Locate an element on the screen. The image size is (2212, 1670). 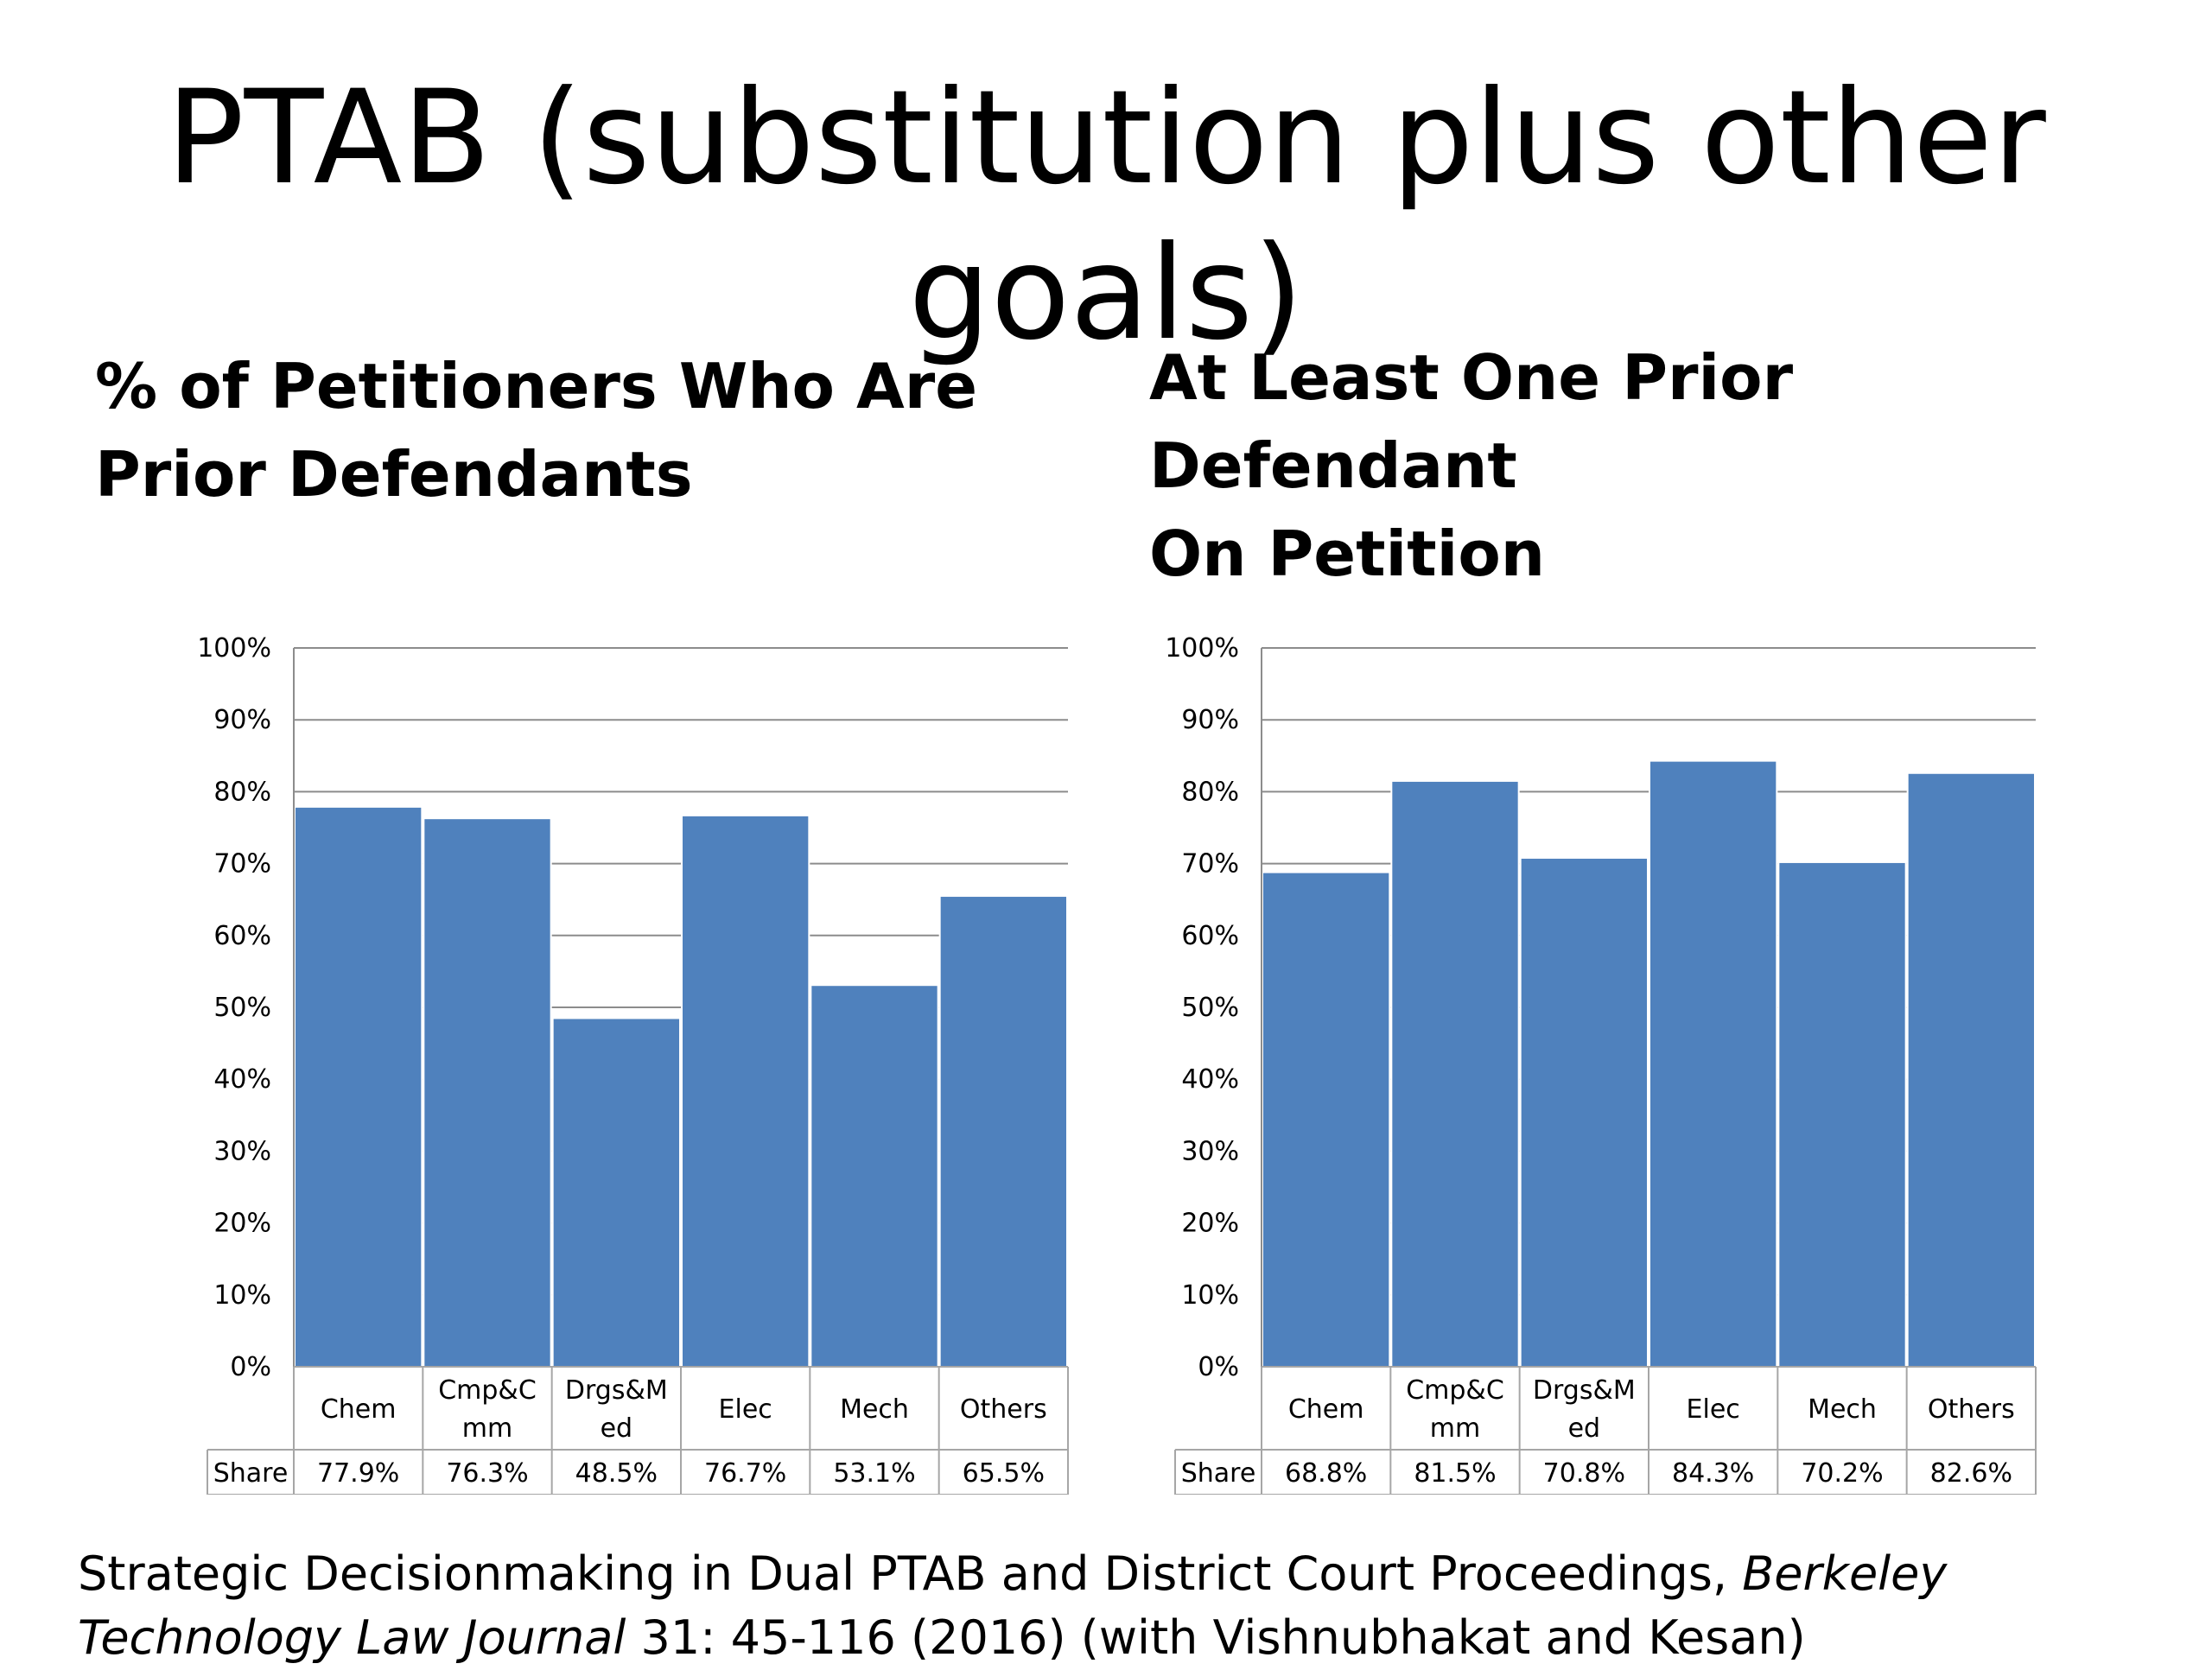
left-data-label: 48.5% is located at coordinates (616, 1473).